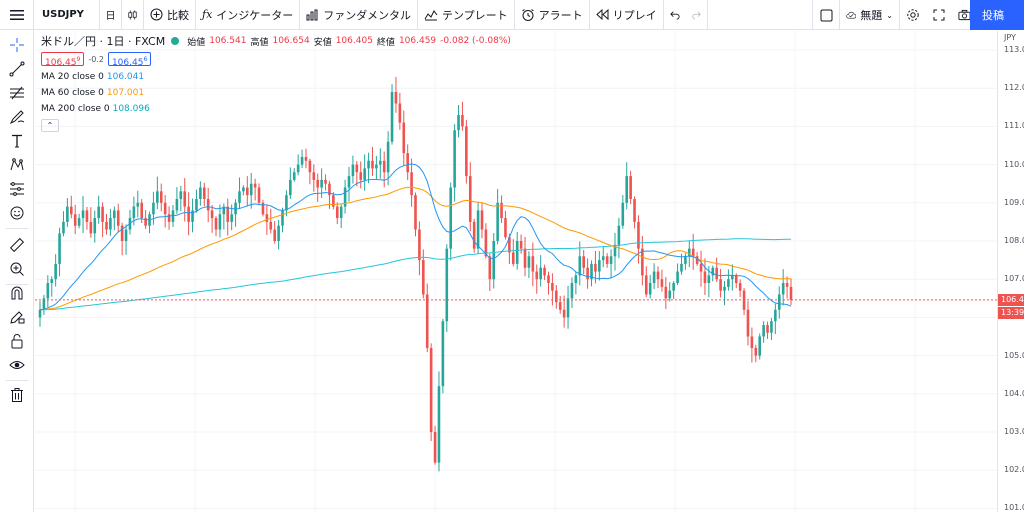  Describe the element at coordinates (61, 63) in the screenshot. I see `bid-price: 106.45` at that location.